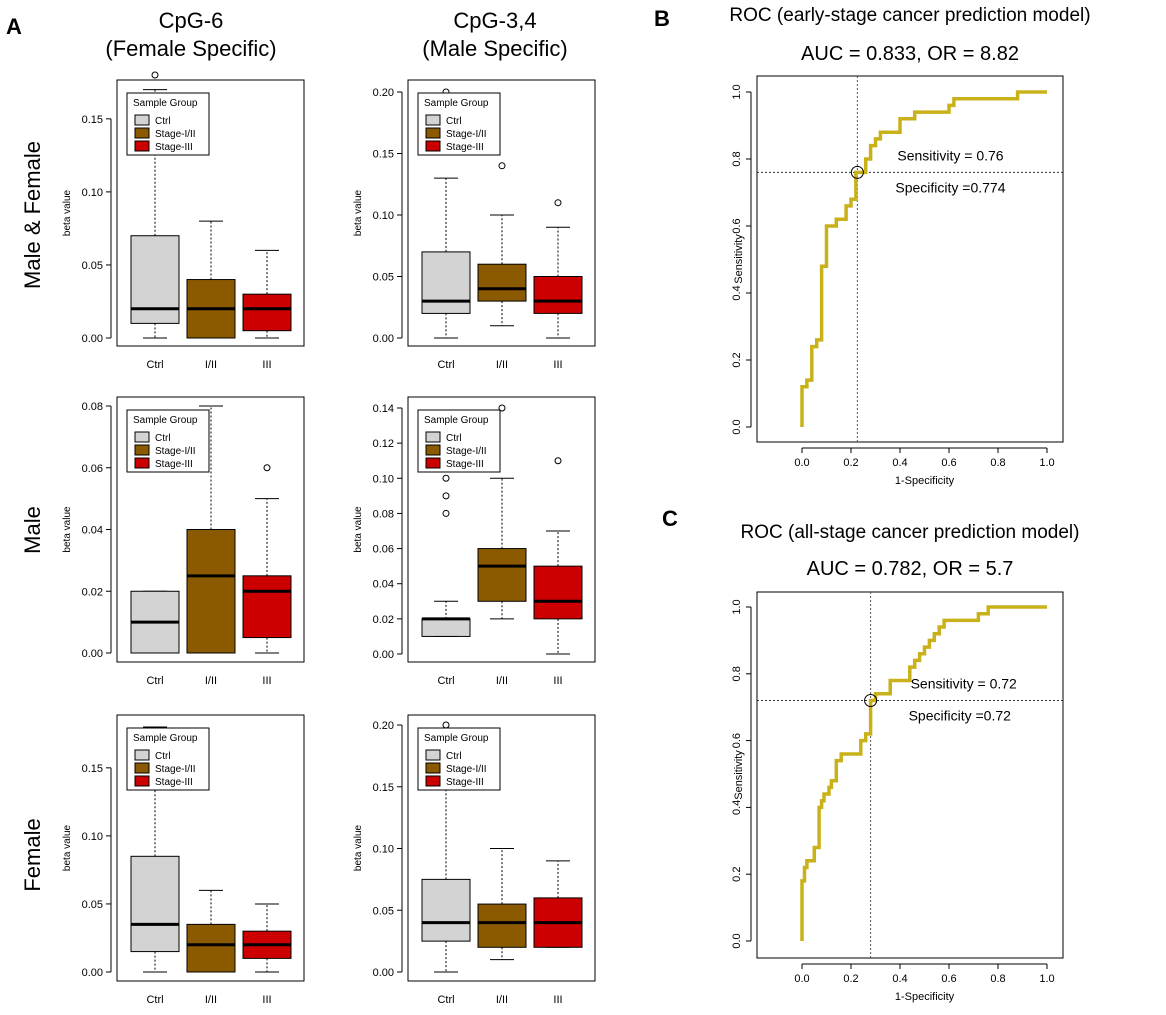  What do you see at coordinates (737, 740) in the screenshot?
I see `y-tick-label: 0.6` at bounding box center [737, 740].